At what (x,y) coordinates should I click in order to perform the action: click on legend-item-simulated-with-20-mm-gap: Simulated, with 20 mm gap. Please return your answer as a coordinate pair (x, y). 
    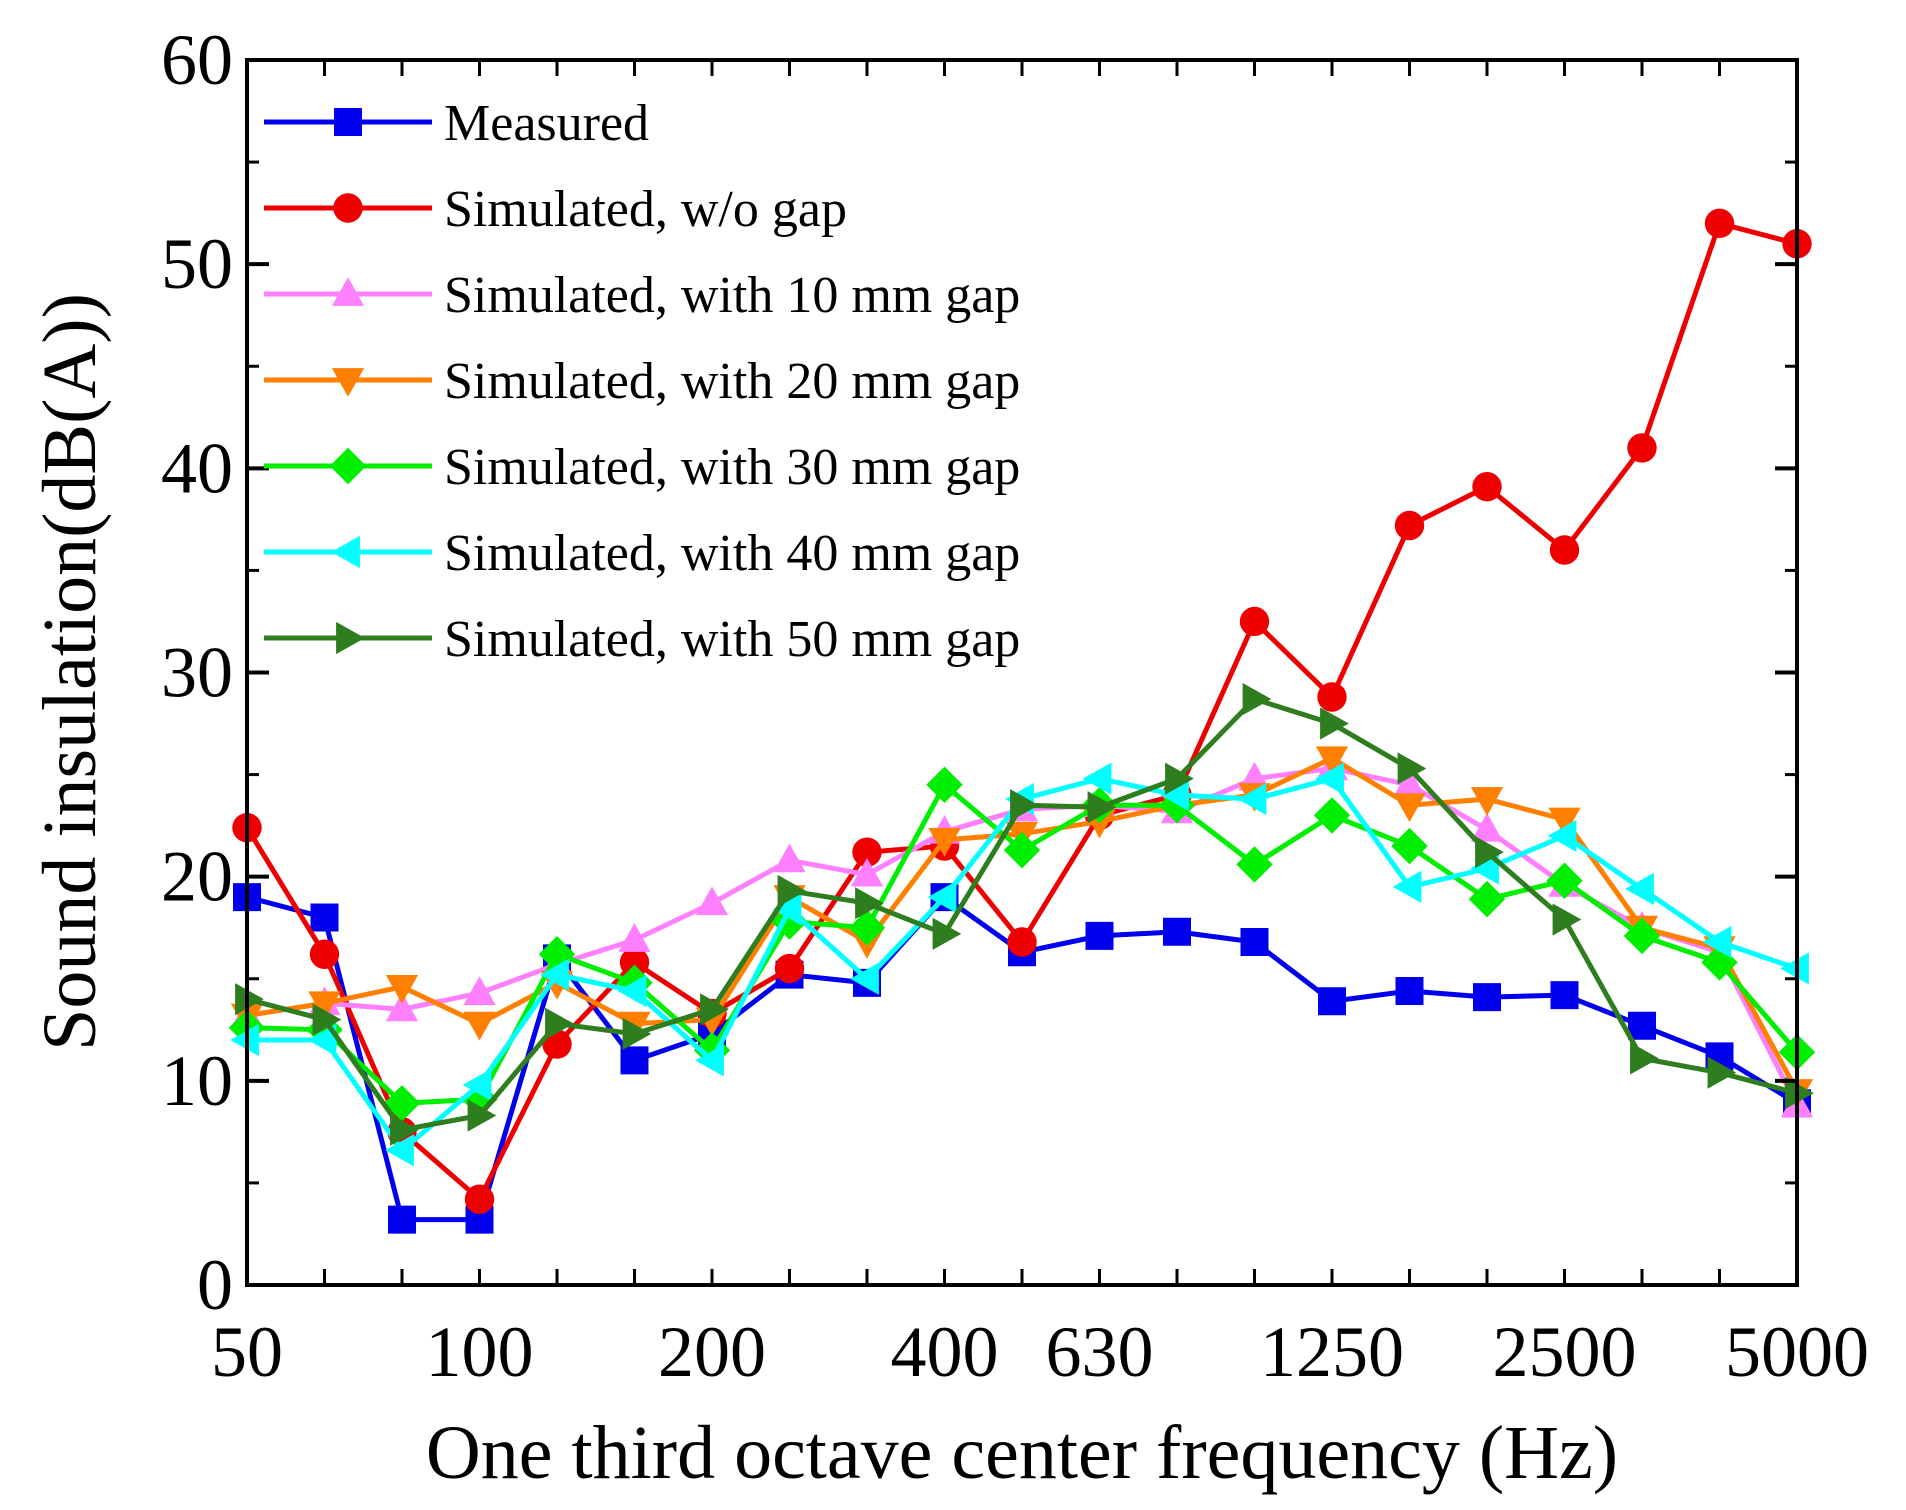
    Looking at the image, I should click on (642, 381).